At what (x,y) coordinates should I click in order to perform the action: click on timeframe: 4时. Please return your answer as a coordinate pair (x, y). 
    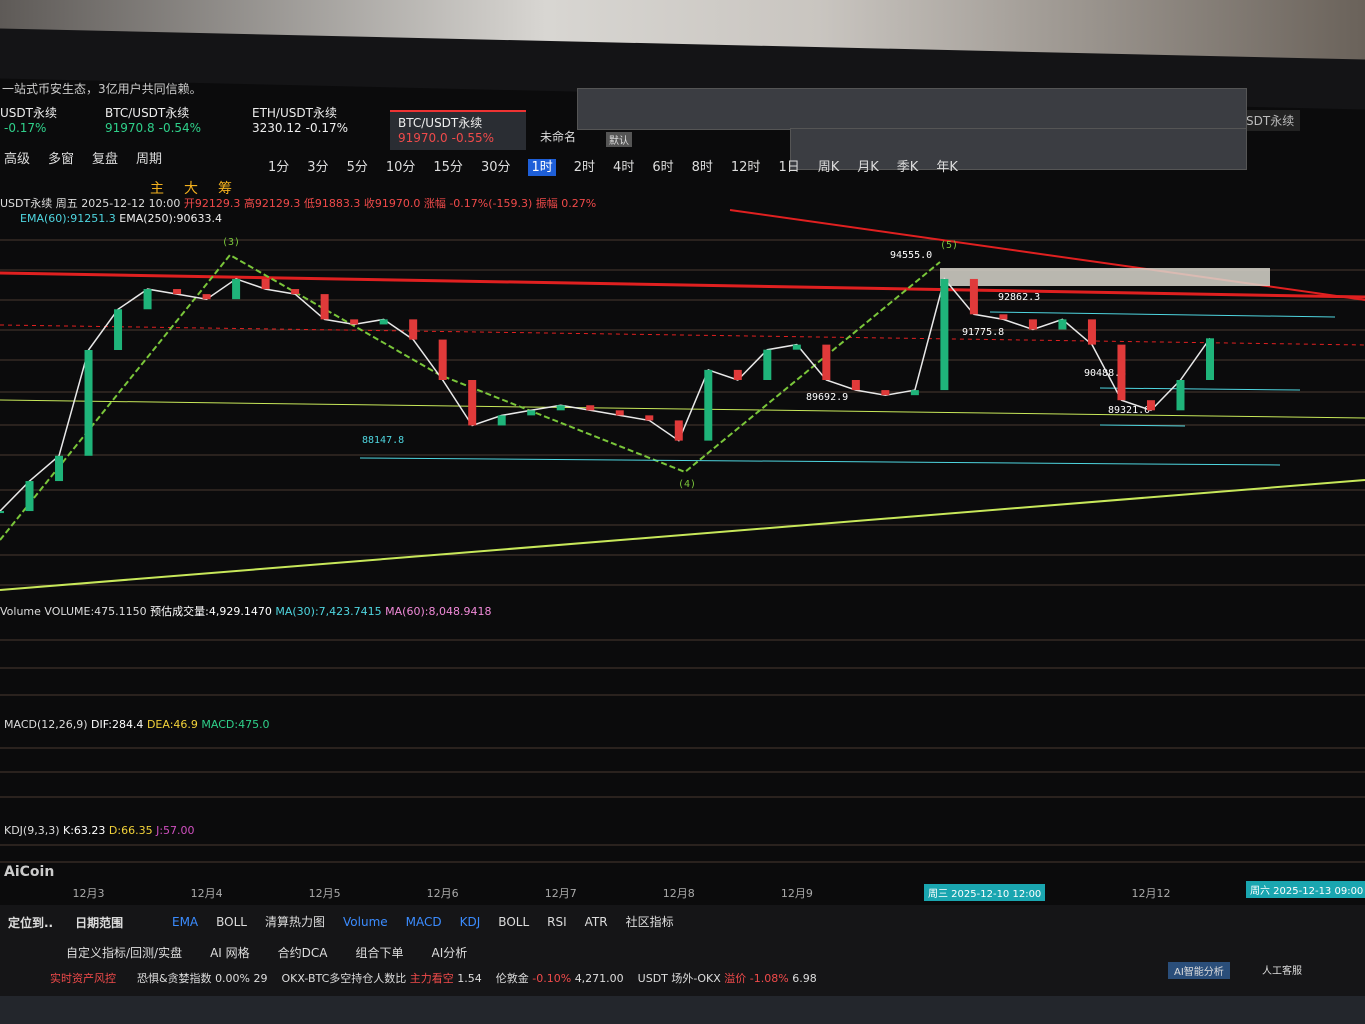
    Looking at the image, I should click on (624, 167).